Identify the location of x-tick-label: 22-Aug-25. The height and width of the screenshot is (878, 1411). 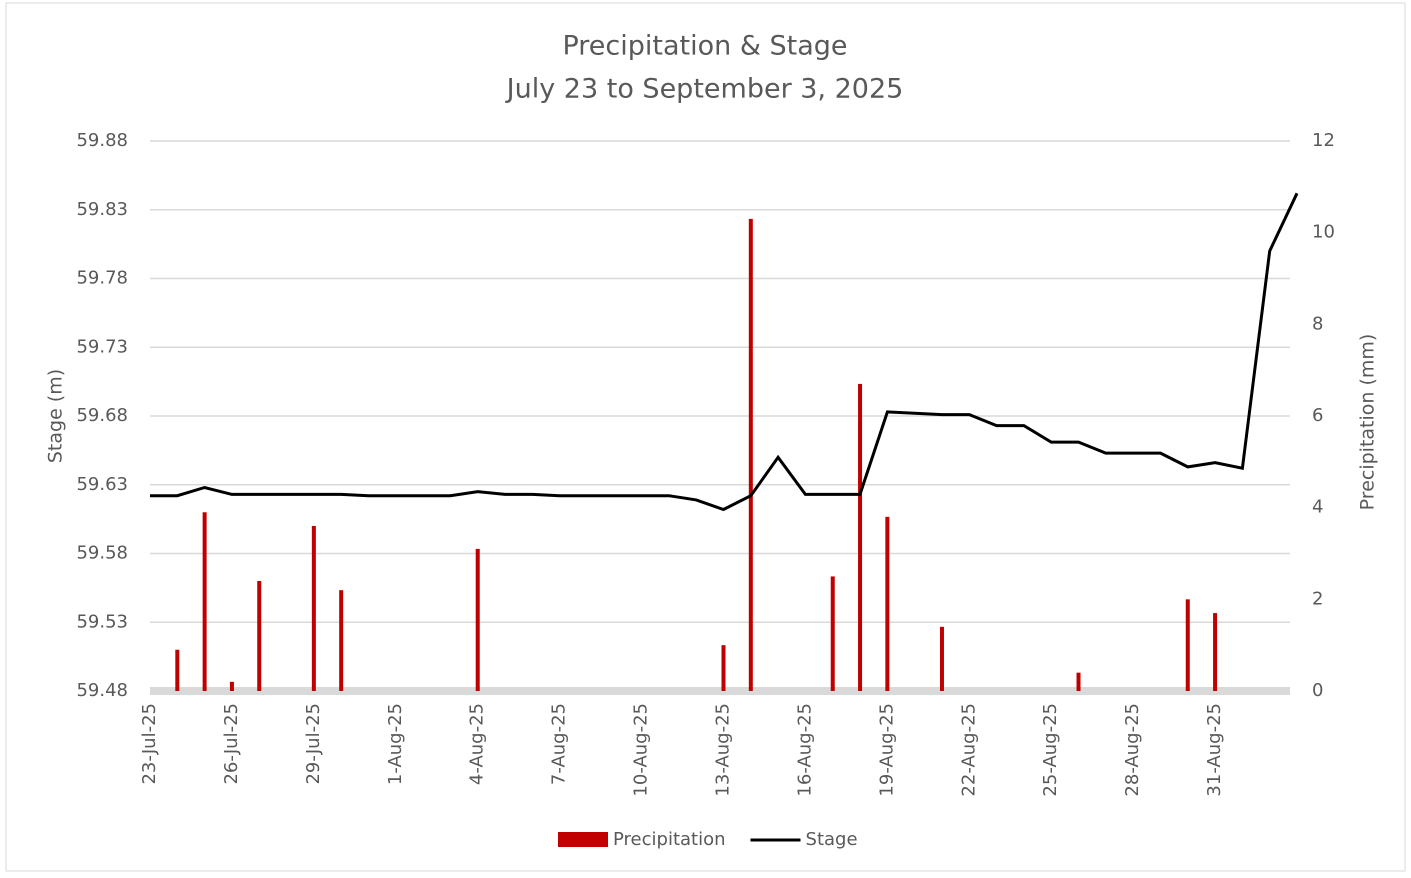
(968, 750).